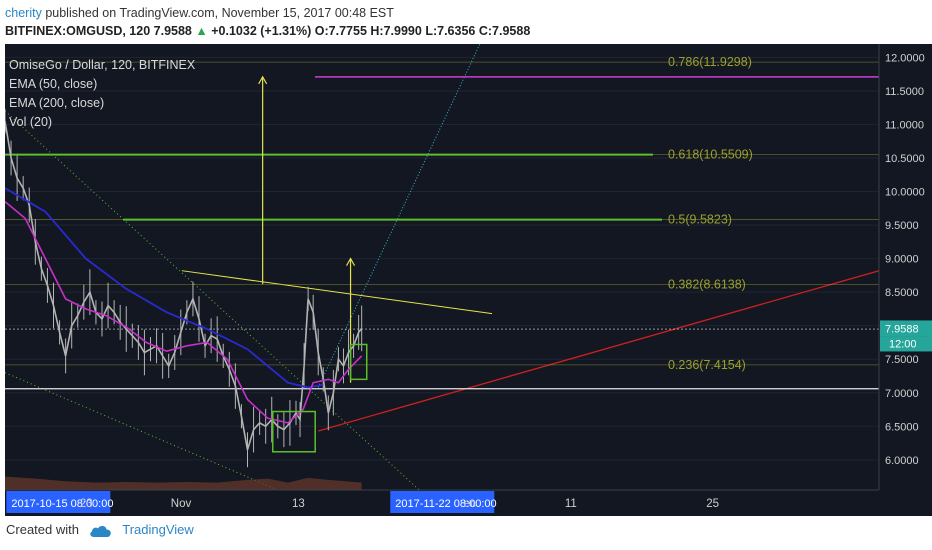 This screenshot has width=932, height=550. I want to click on last-price-badge, so click(906, 328).